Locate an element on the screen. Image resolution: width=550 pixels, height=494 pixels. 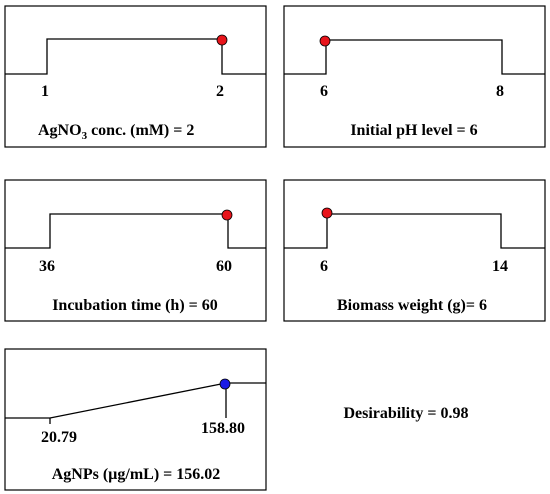
factor-label: AgNO3 conc. (mM) = 2 is located at coordinates (116, 132).